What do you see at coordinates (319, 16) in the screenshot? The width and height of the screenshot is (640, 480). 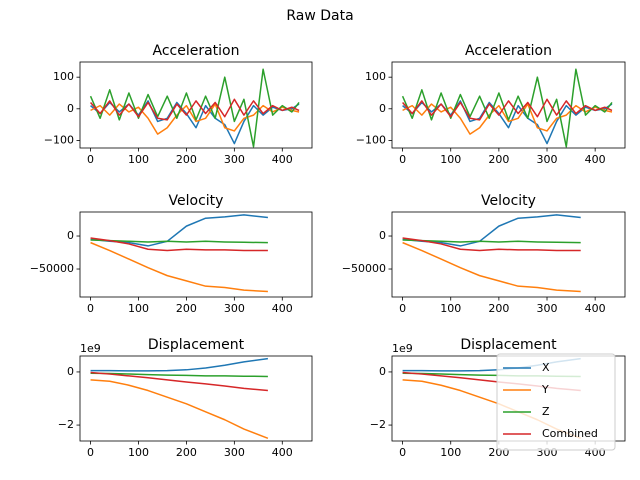 I see `figure-title: Raw Data` at bounding box center [319, 16].